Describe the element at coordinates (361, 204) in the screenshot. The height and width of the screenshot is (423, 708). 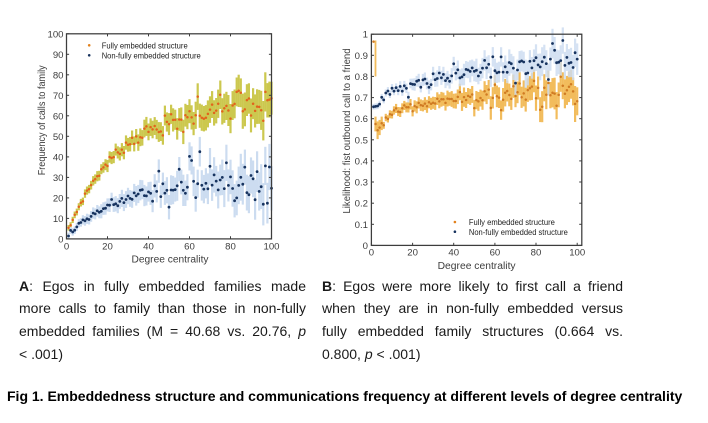
I see `svg-text: 0.2` at that location.